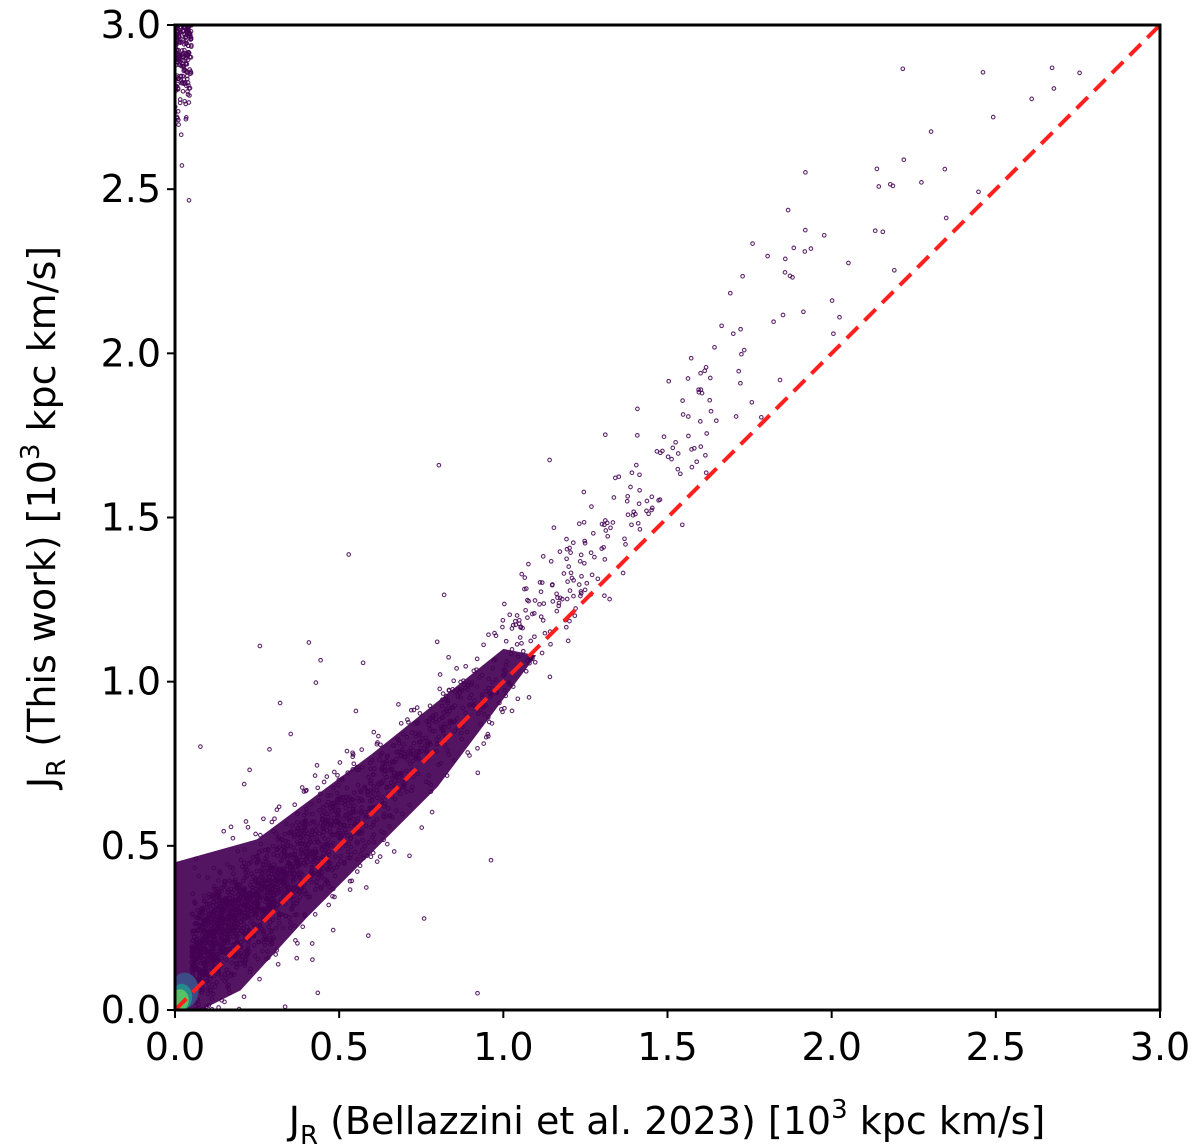  What do you see at coordinates (667, 1047) in the screenshot?
I see `x-tick-label: 1.5` at bounding box center [667, 1047].